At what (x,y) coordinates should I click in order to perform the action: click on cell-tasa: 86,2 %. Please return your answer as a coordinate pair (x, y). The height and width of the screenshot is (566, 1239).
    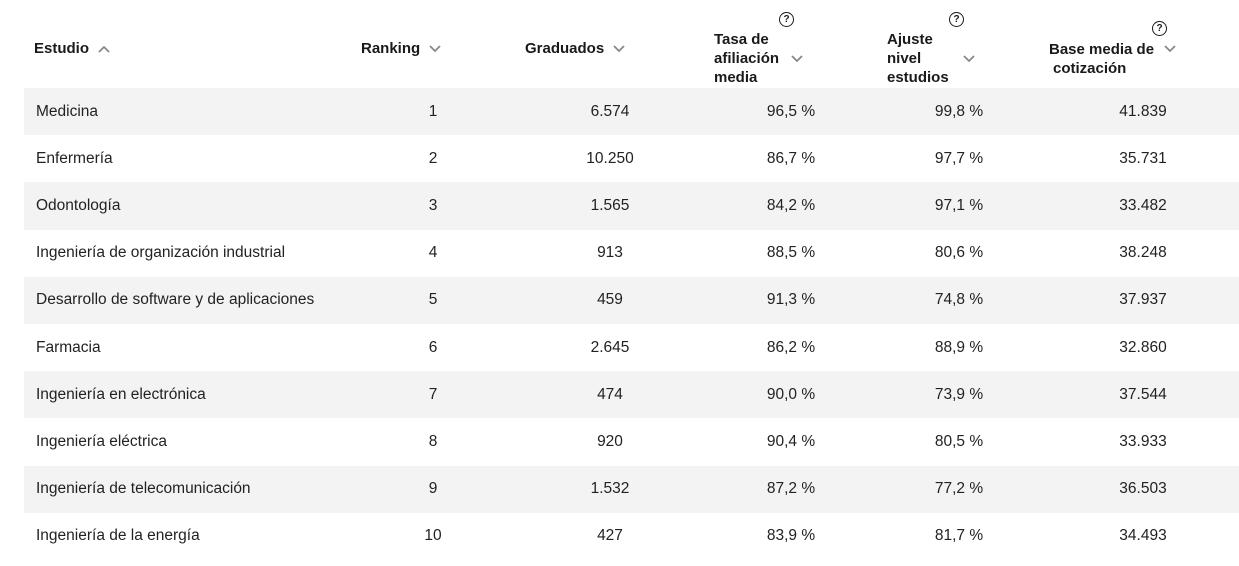
    Looking at the image, I should click on (791, 347).